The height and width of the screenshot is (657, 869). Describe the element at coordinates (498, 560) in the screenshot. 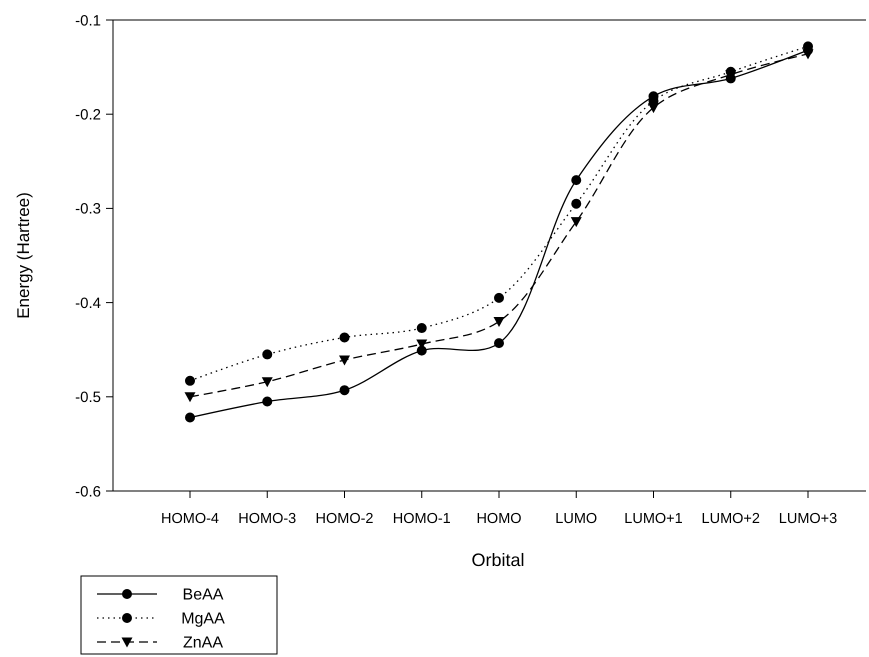

I see `x-axis-title: Orbital` at that location.